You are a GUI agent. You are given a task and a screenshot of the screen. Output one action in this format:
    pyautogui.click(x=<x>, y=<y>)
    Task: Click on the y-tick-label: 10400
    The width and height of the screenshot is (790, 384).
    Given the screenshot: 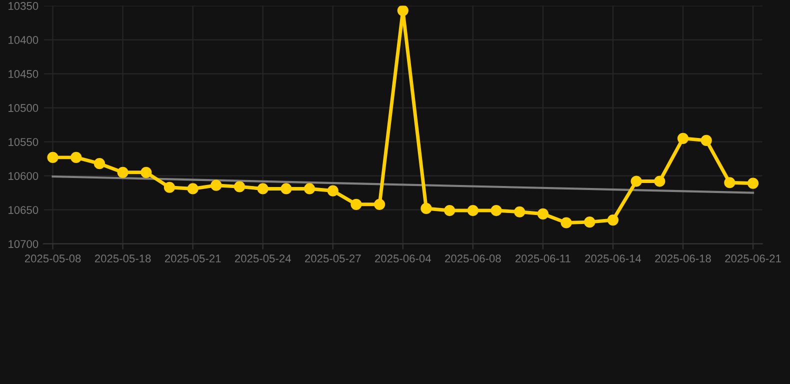 What is the action you would take?
    pyautogui.click(x=23, y=40)
    